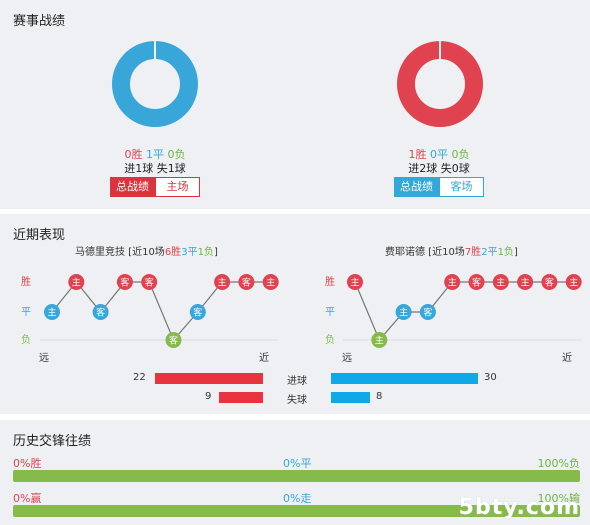 The image size is (590, 525). I want to click on h2h-handicap-push-pct: 0%走, so click(297, 498).